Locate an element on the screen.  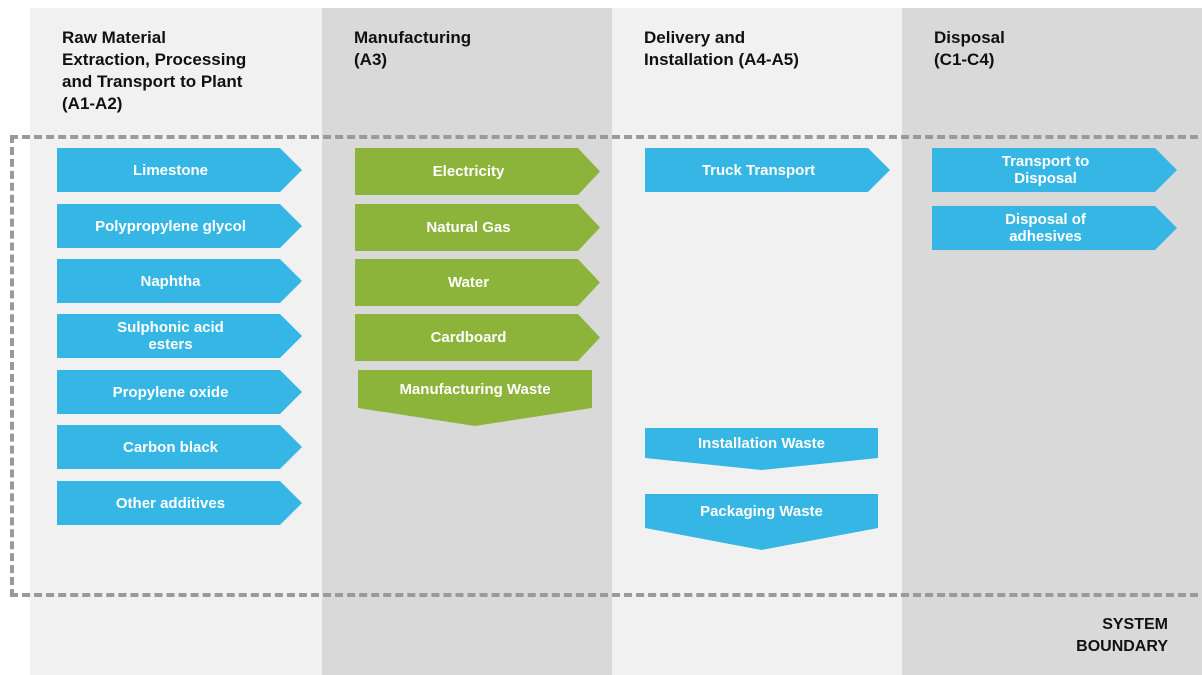
column-title: Manufacturing (A3) is located at coordinates (412, 49).